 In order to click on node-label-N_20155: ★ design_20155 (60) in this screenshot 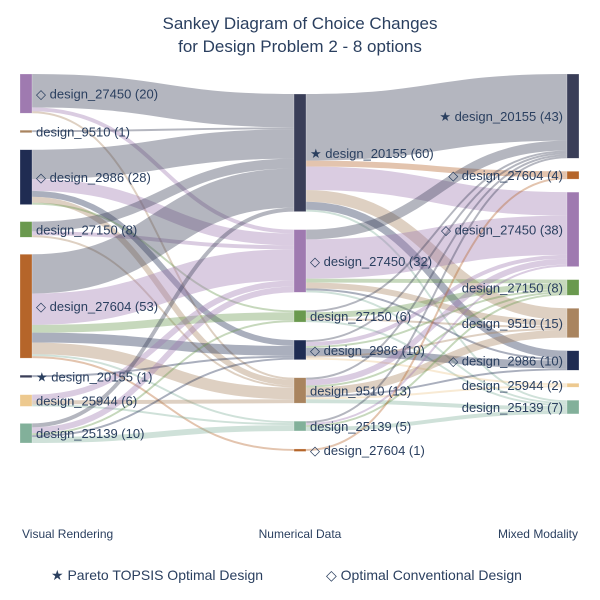, I will do `click(372, 153)`.